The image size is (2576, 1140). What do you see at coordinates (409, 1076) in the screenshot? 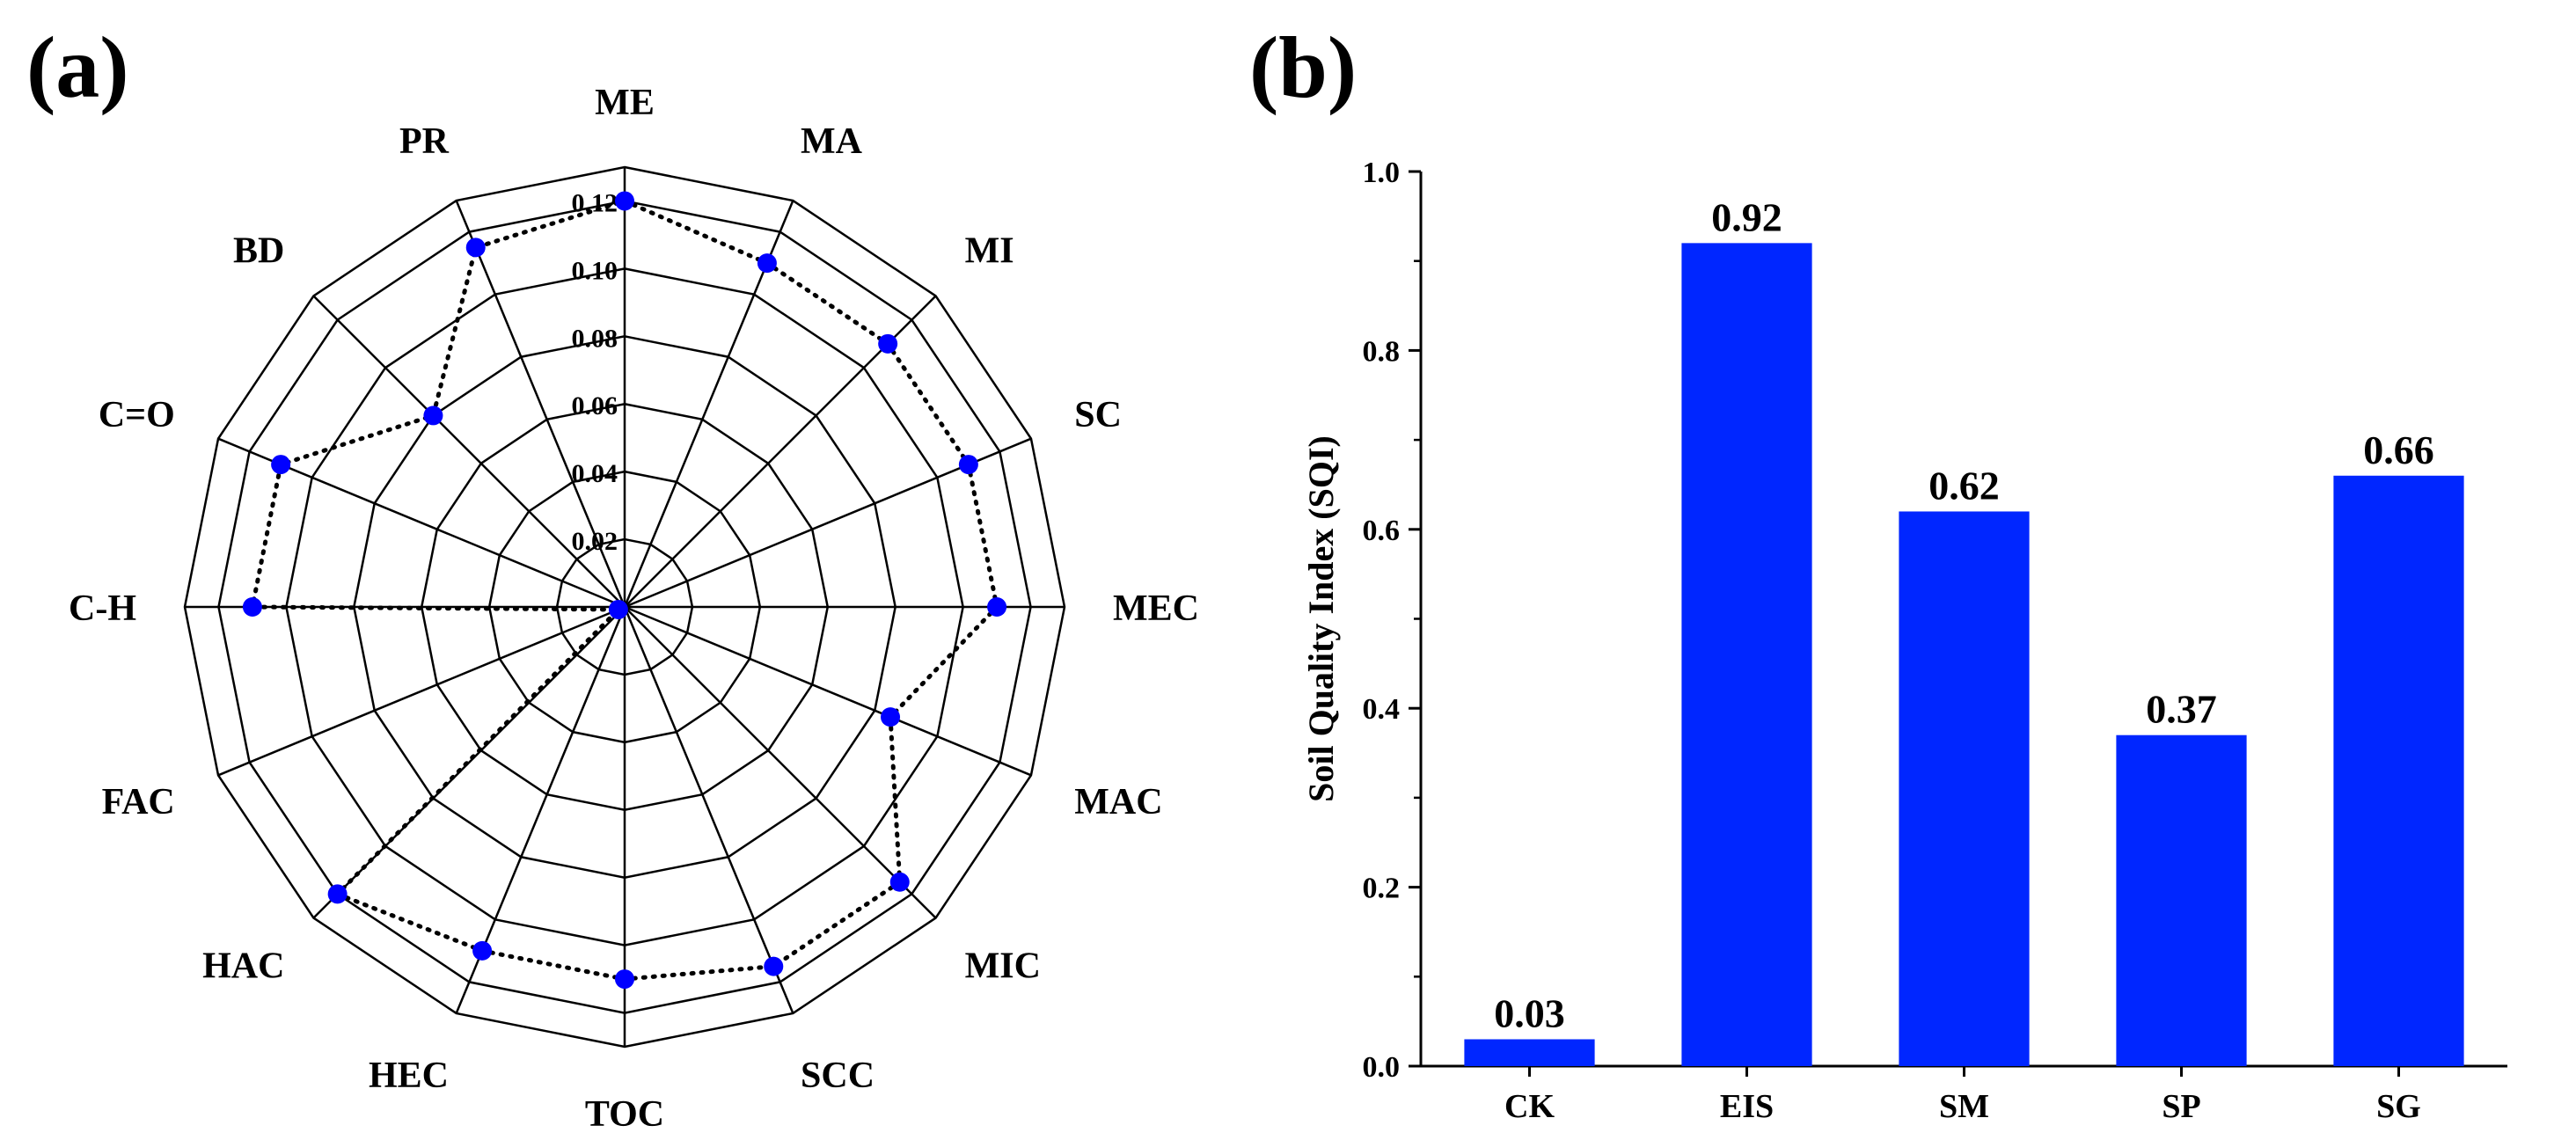
I see `radar-category-label: HEC` at bounding box center [409, 1076].